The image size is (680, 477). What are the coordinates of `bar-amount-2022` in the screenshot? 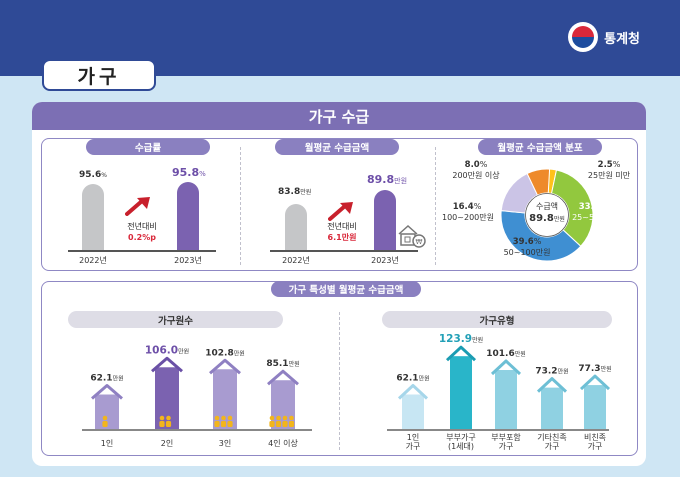 It's located at (296, 227).